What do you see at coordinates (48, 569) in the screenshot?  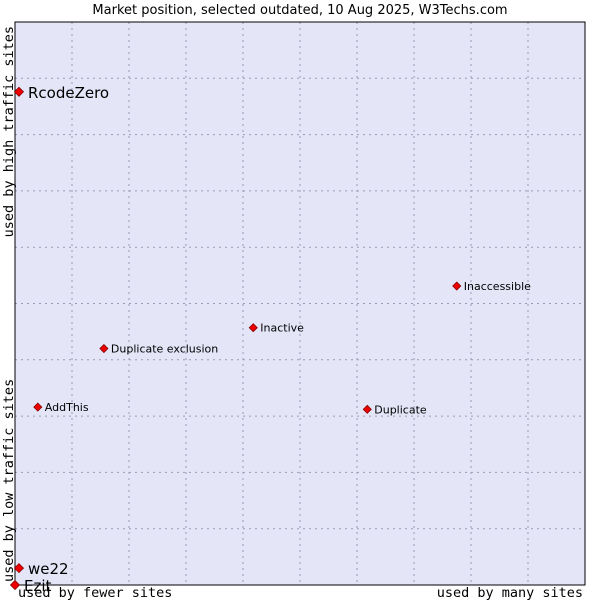 I see `point-label: we22` at bounding box center [48, 569].